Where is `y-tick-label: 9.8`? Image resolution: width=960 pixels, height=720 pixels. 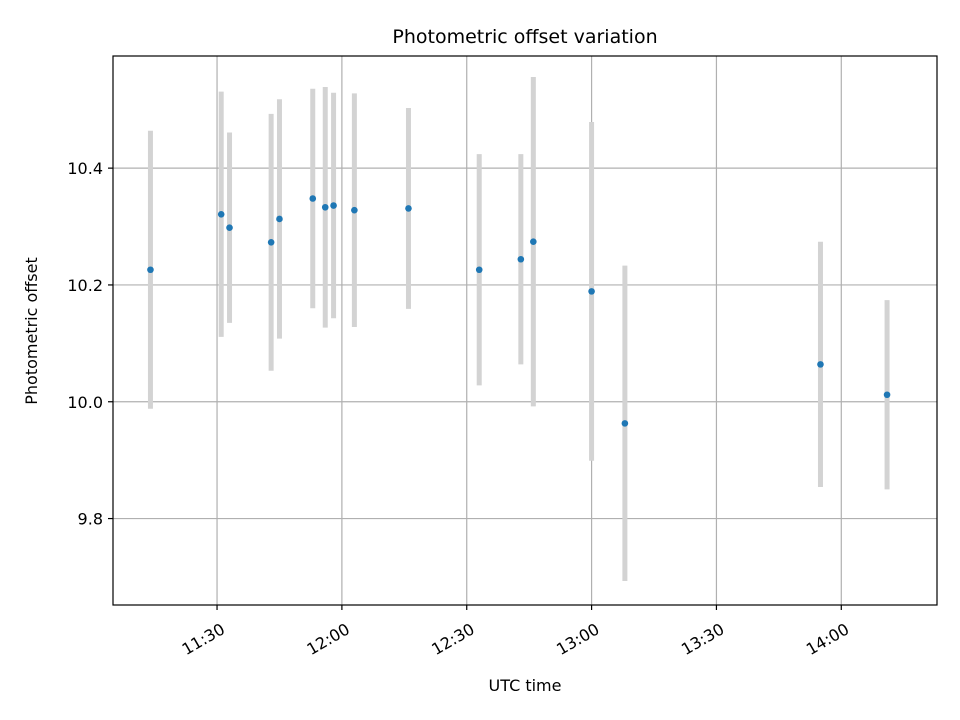 y-tick-label: 9.8 is located at coordinates (90, 519).